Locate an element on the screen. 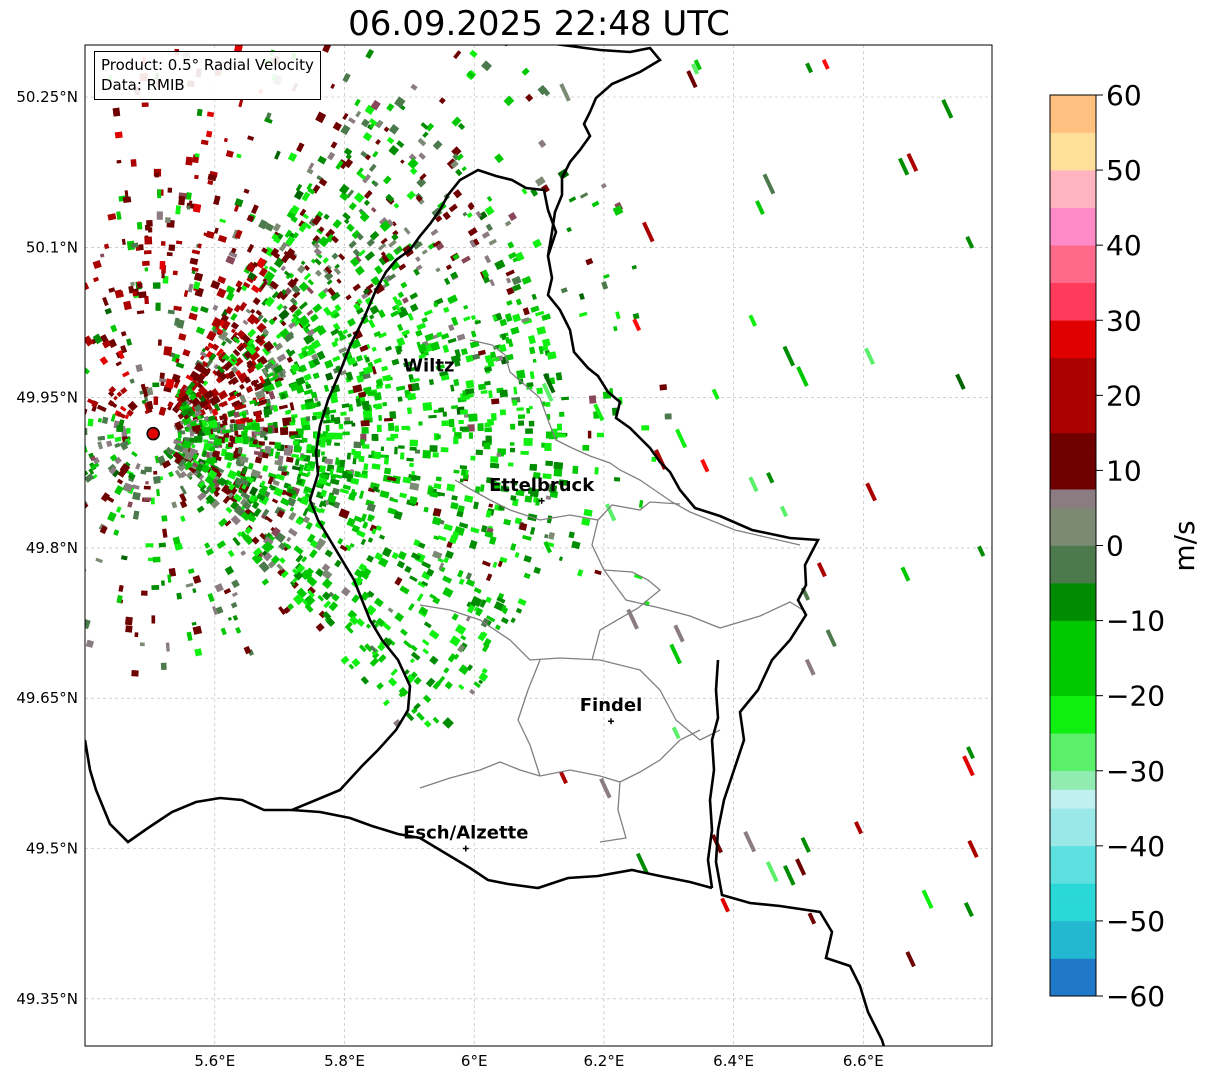 This screenshot has height=1081, width=1207. colorbar-tick-label: −10 is located at coordinates (1135, 621).